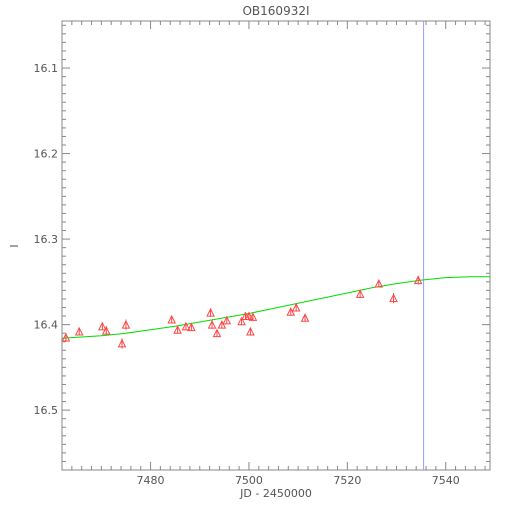 This screenshot has height=510, width=510. What do you see at coordinates (14, 245) in the screenshot?
I see `y-axis-label: I` at bounding box center [14, 245].